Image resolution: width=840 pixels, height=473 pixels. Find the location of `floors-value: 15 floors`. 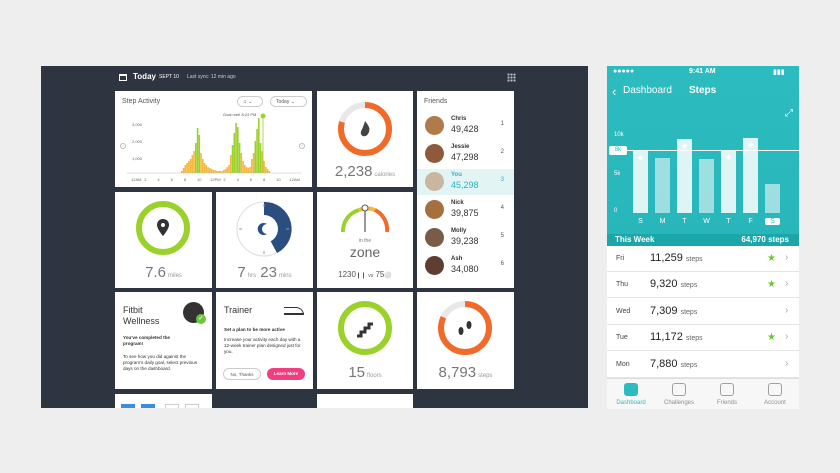

floors-value: 15 floors is located at coordinates (365, 372).